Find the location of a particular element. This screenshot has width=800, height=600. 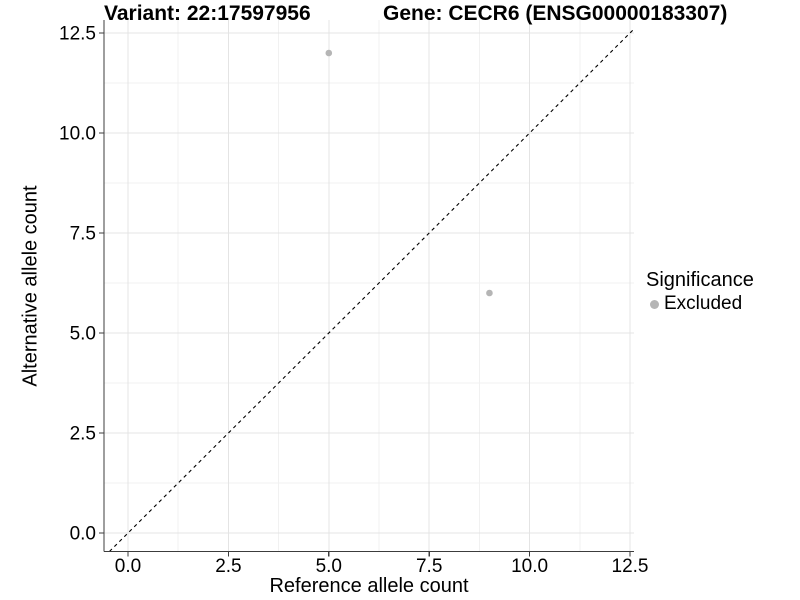

y-axis-title: Alternative allele count is located at coordinates (30, 286).